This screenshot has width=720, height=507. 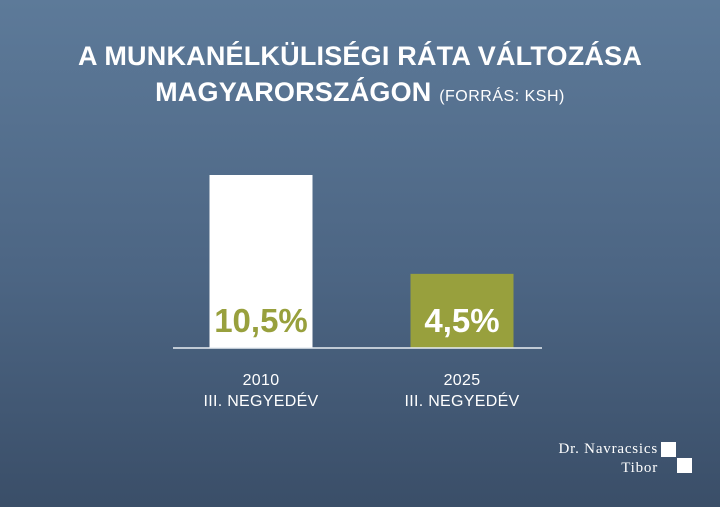 What do you see at coordinates (261, 320) in the screenshot?
I see `bar-value-label: 10,5%` at bounding box center [261, 320].